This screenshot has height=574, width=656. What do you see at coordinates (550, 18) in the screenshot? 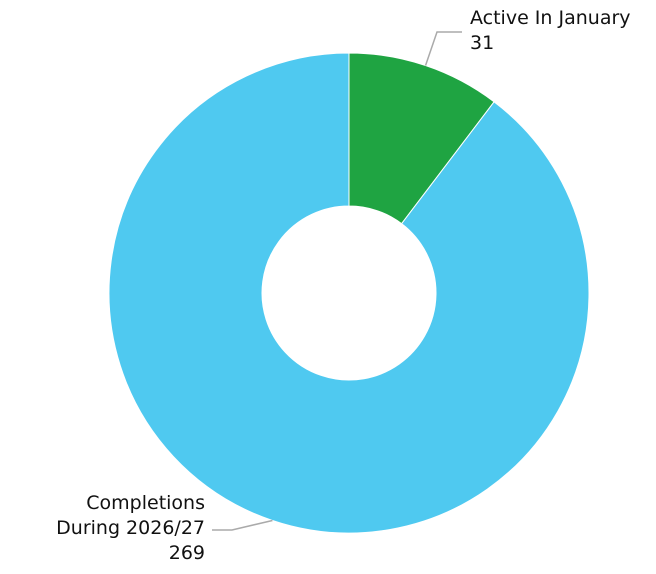
I see `label-name: Active In January` at bounding box center [550, 18].